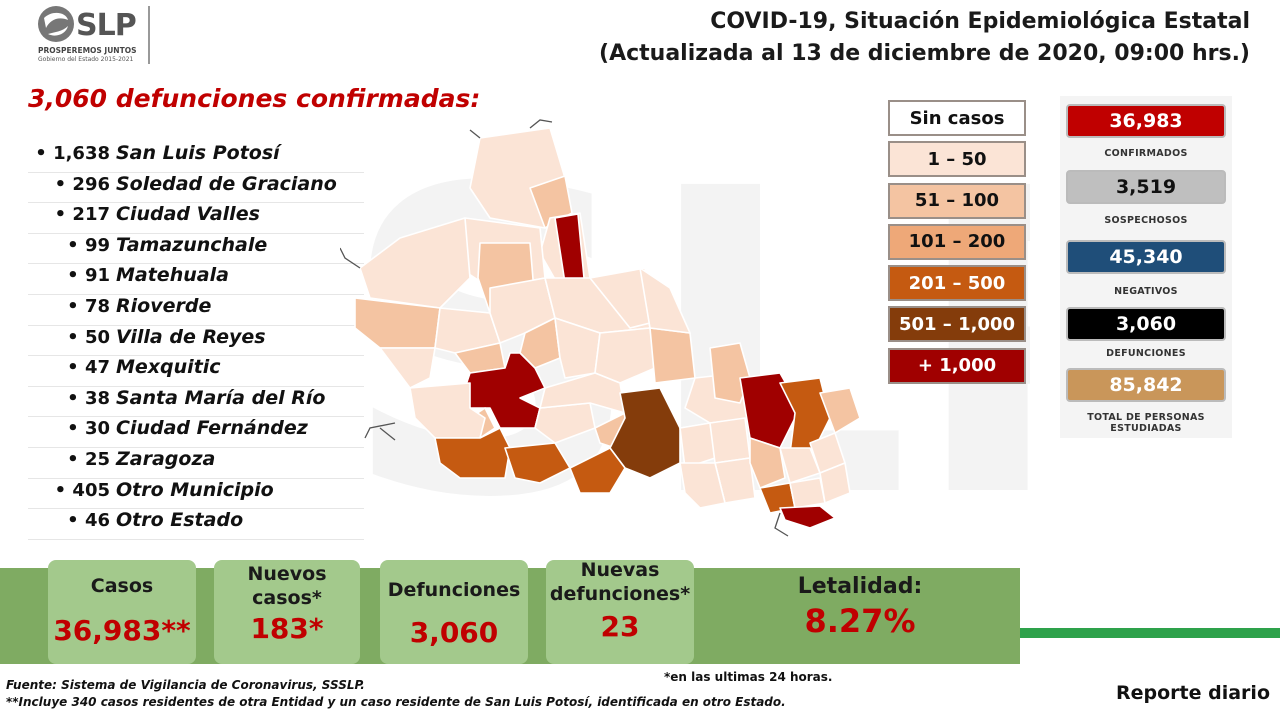 Image resolution: width=1280 pixels, height=712 pixels. I want to click on municipality-row: • 30 Ciudad Fernández, so click(196, 432).